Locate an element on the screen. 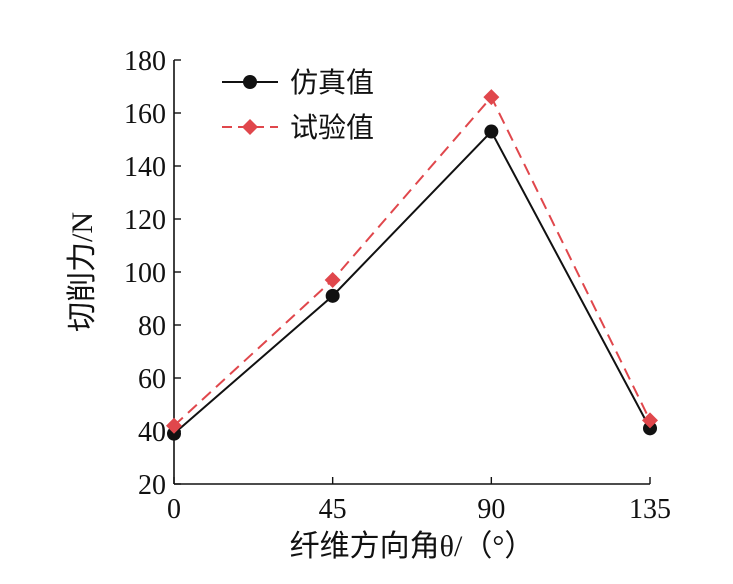  y-tick-label: 180 is located at coordinates (145, 61).